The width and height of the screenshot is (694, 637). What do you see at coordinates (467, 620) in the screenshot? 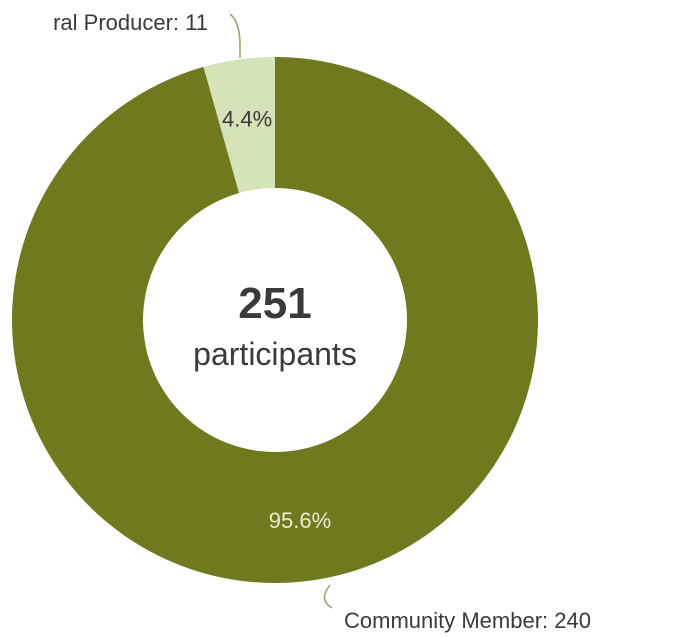
I see `external-label-community-member: Community Member: 240` at bounding box center [467, 620].